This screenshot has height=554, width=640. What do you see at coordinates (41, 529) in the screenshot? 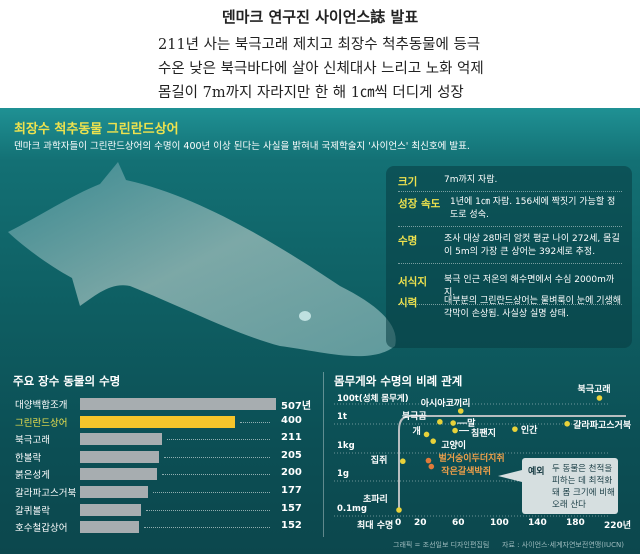
I see `bar-label: 호수철갑상어` at bounding box center [41, 529].